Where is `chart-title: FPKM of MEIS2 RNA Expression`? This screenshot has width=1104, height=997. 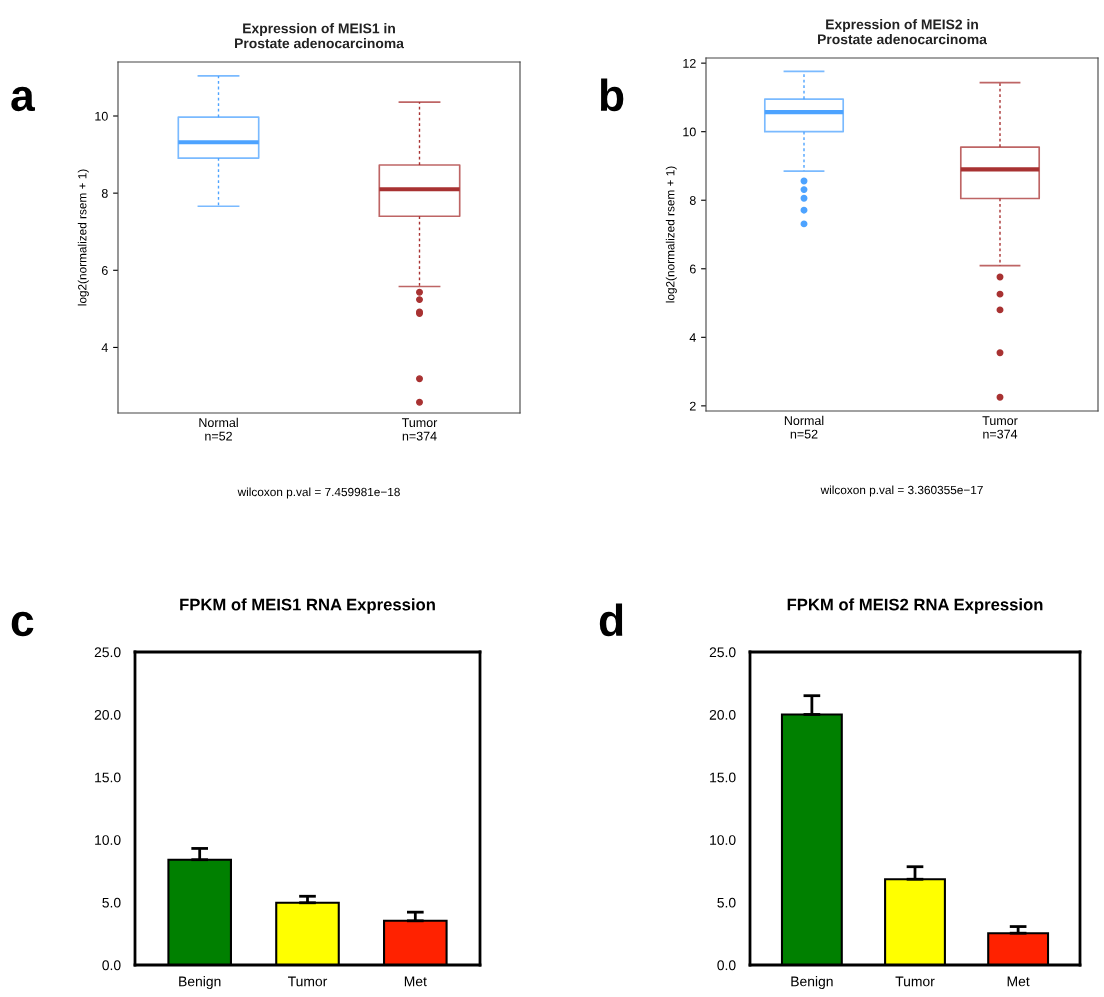 chart-title: FPKM of MEIS2 RNA Expression is located at coordinates (915, 606).